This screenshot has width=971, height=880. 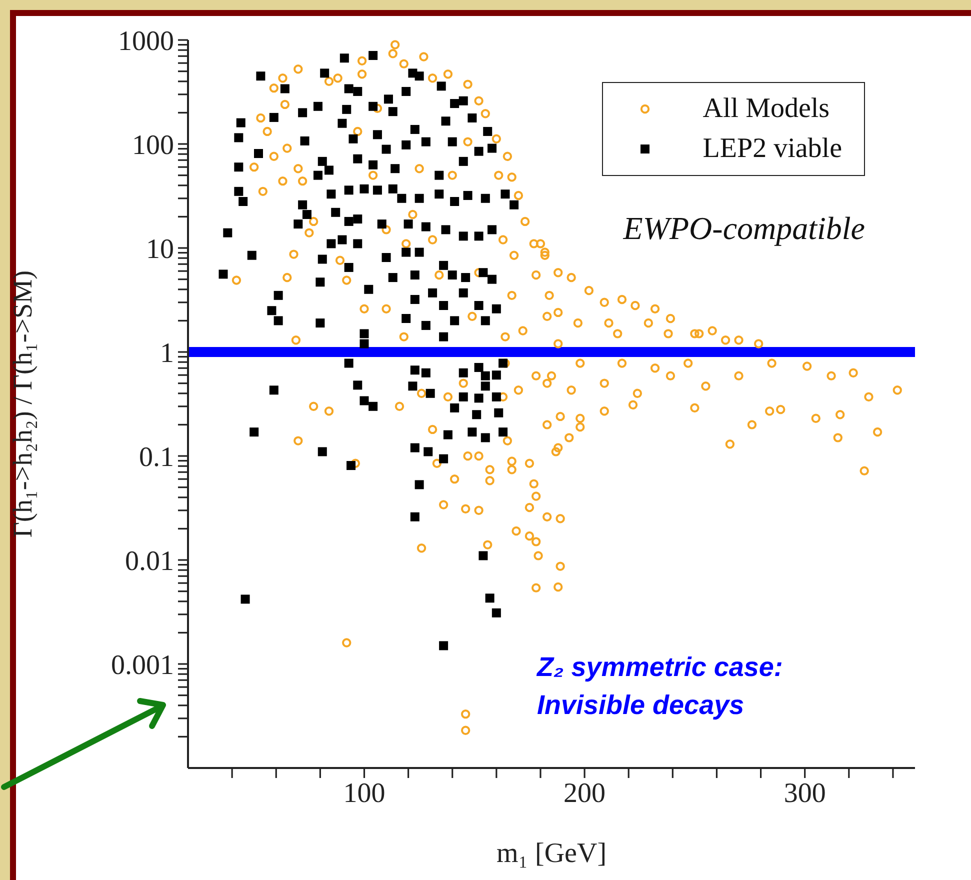 What do you see at coordinates (153, 145) in the screenshot?
I see `y-tick-label: 100` at bounding box center [153, 145].